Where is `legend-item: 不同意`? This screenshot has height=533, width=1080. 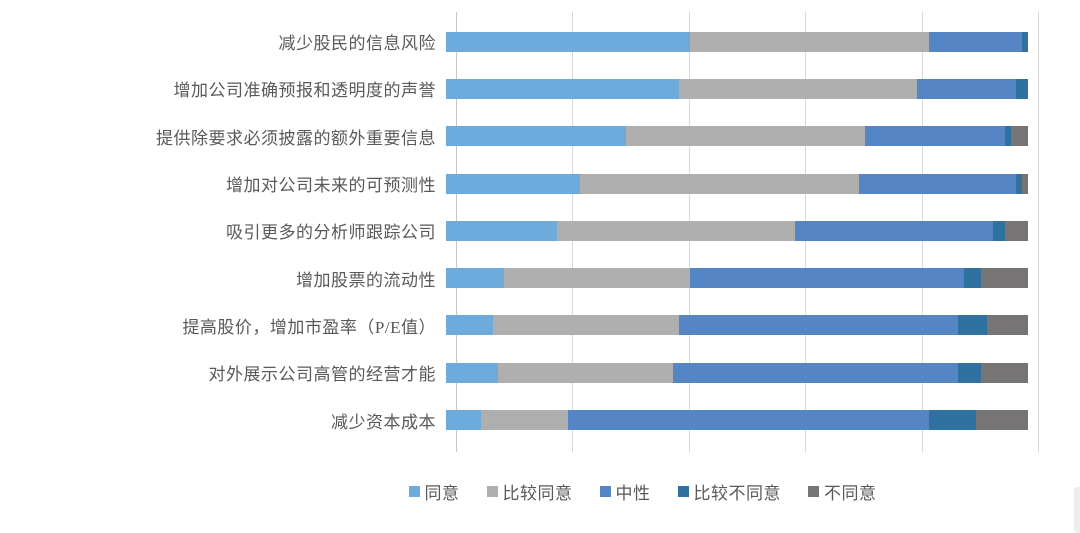
legend-item: 不同意 is located at coordinates (842, 491).